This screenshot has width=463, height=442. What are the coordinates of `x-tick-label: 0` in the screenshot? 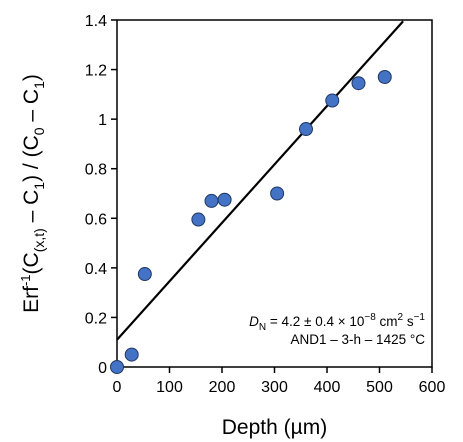 It's located at (117, 387).